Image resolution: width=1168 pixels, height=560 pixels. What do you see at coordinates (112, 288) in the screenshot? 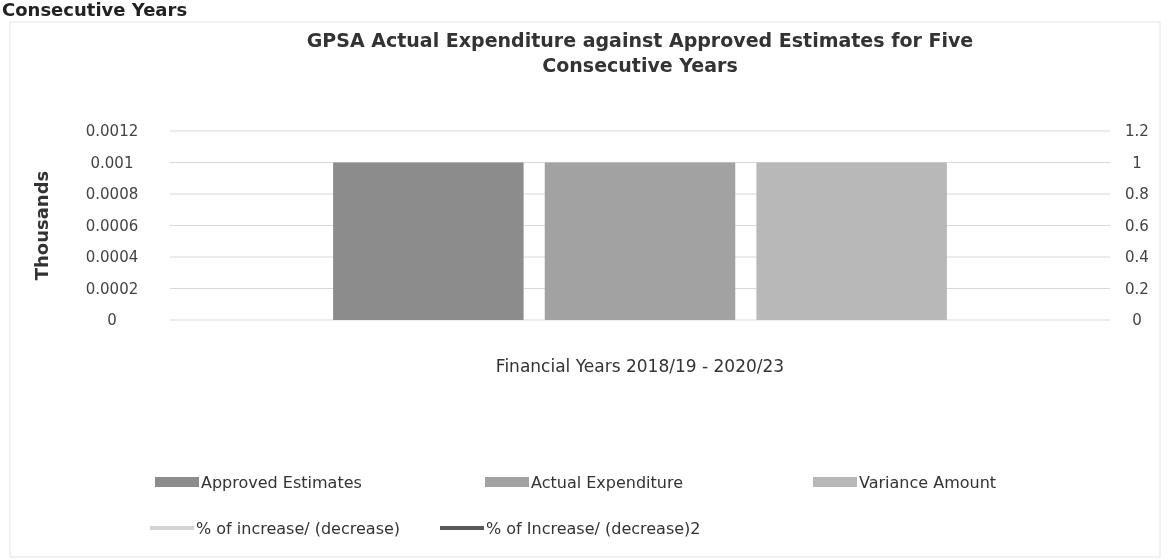
I see `y-tick-label: 0.0002` at bounding box center [112, 288].